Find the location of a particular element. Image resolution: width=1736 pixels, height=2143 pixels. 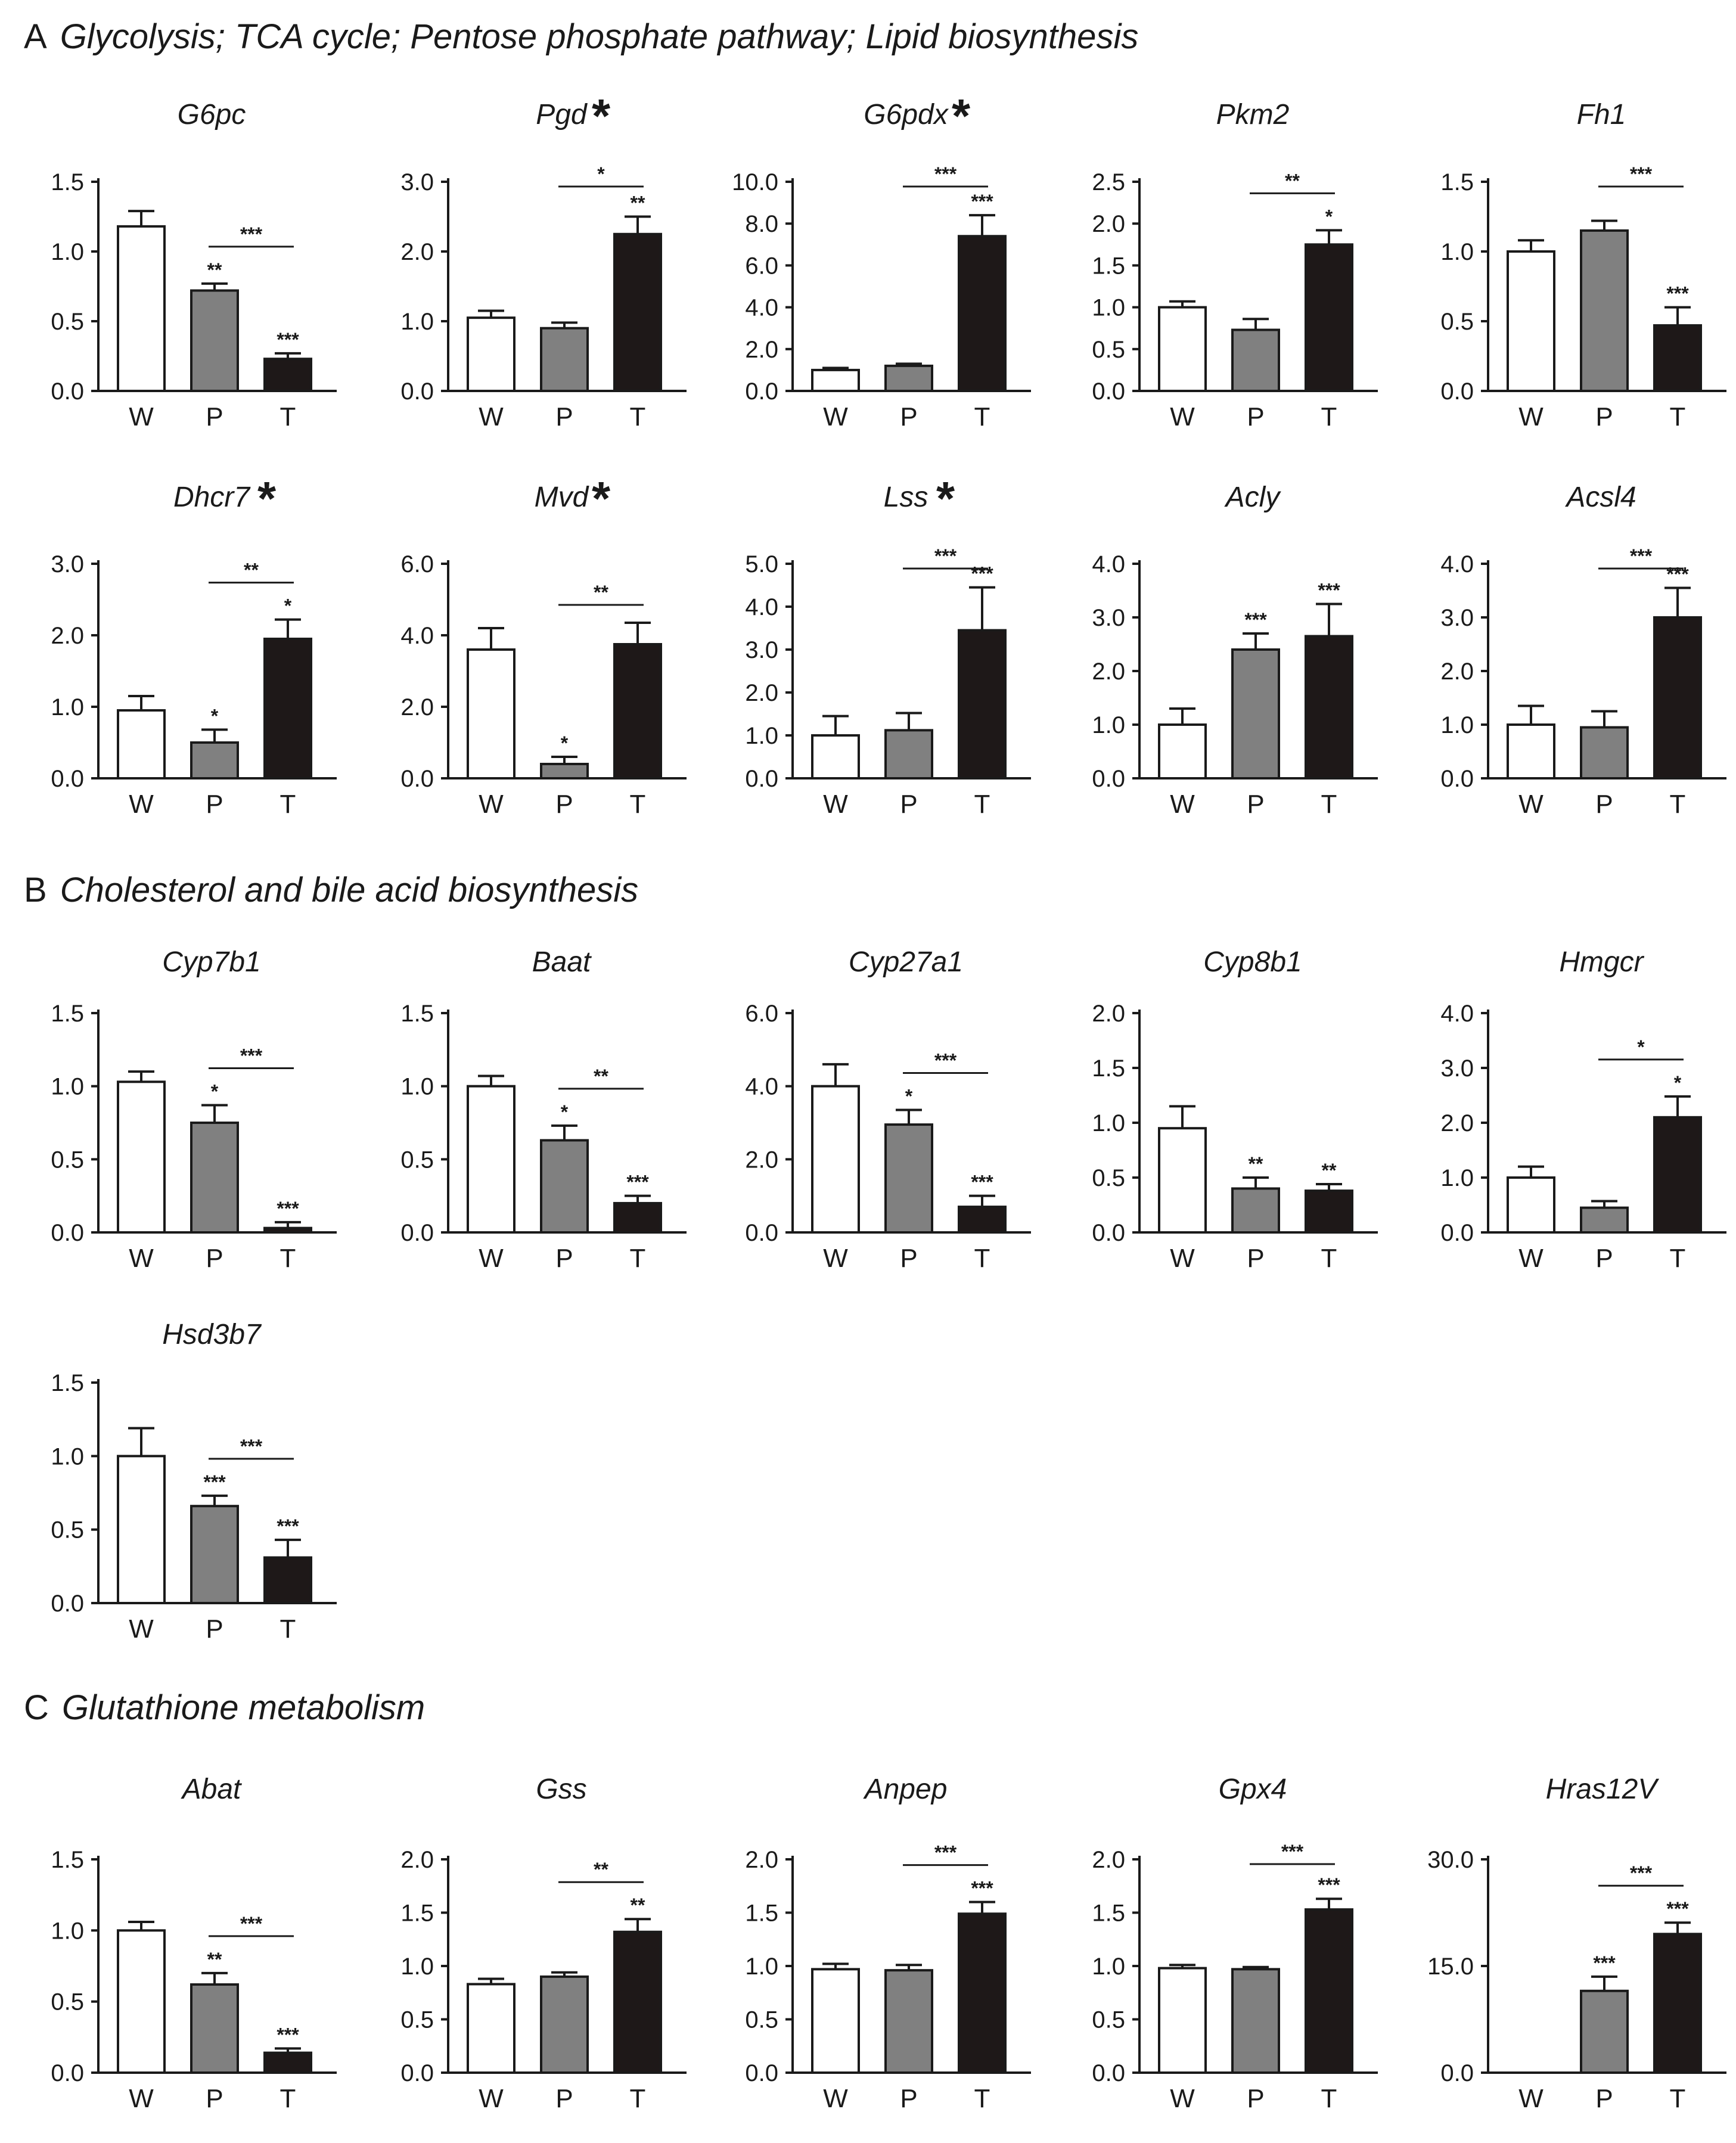

y-tick-label: 2.5 is located at coordinates (1108, 182).